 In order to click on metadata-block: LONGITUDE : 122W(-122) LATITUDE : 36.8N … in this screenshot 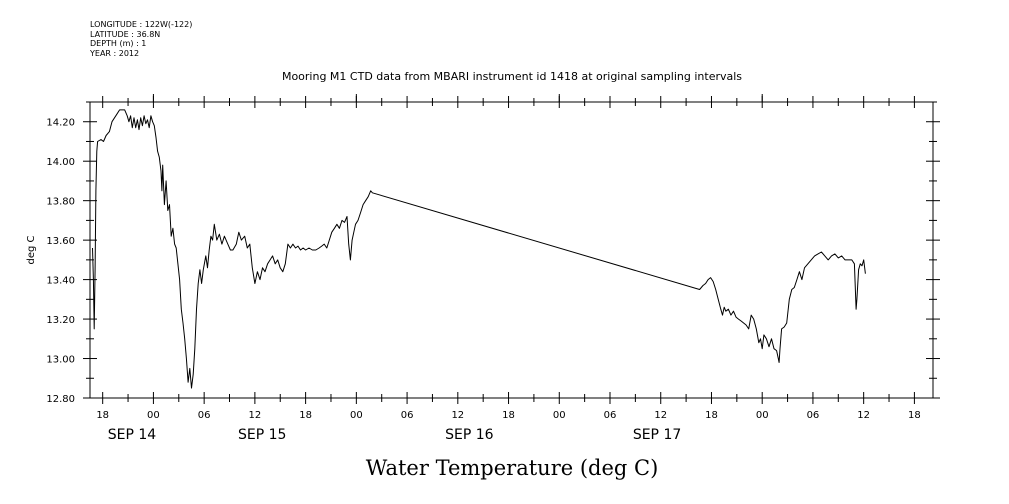, I will do `click(141, 39)`.